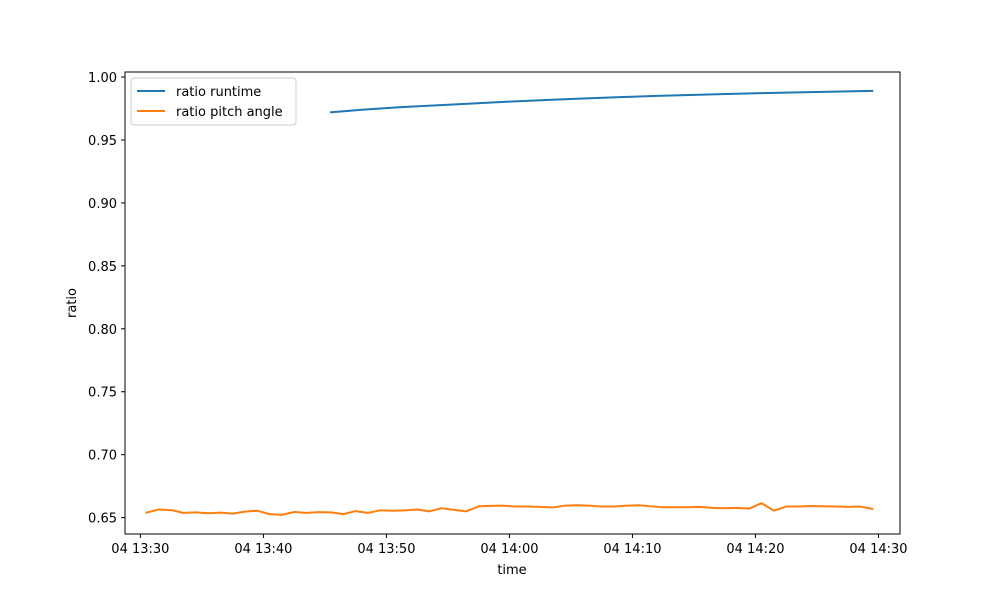 Image resolution: width=1000 pixels, height=600 pixels. What do you see at coordinates (102, 330) in the screenshot?
I see `y-tick-label: 0.80` at bounding box center [102, 330].